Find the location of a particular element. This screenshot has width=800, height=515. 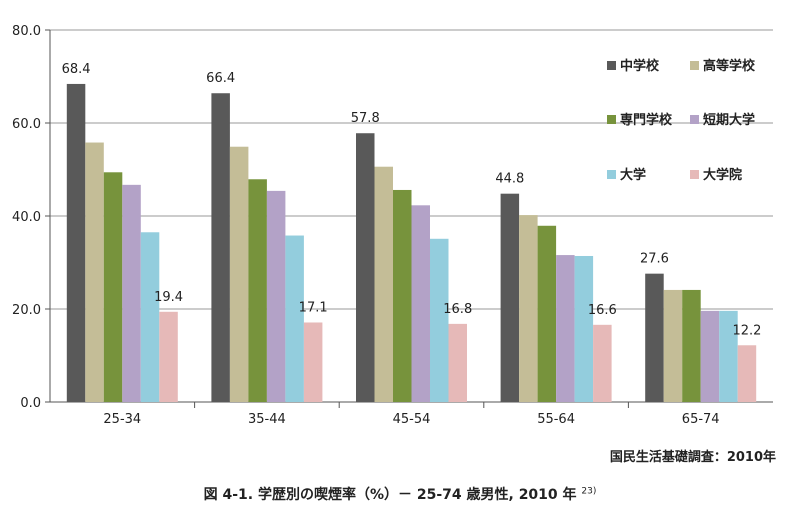

figure-caption: 図 4-1. 学歴別の喫煙率（%）－ 25-74 歳男性, 2010 年 23) is located at coordinates (400, 494).